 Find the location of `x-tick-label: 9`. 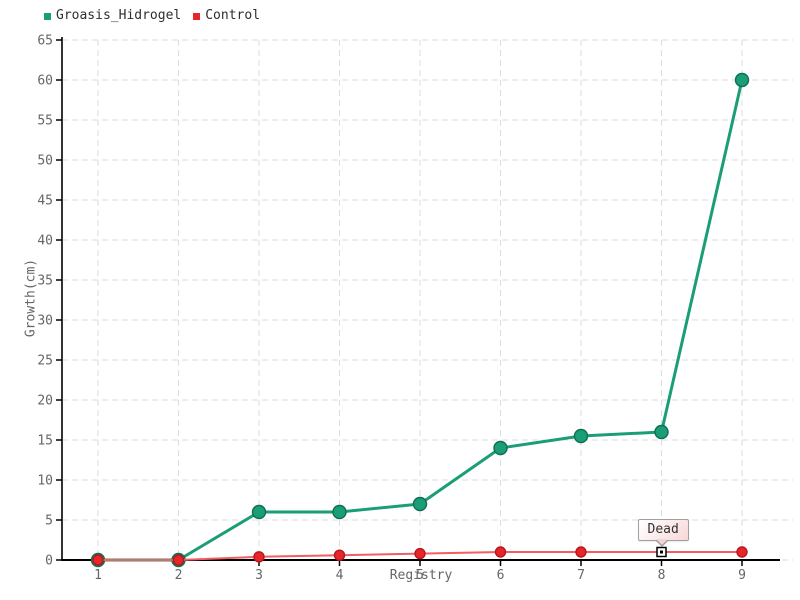

x-tick-label: 9 is located at coordinates (742, 575).